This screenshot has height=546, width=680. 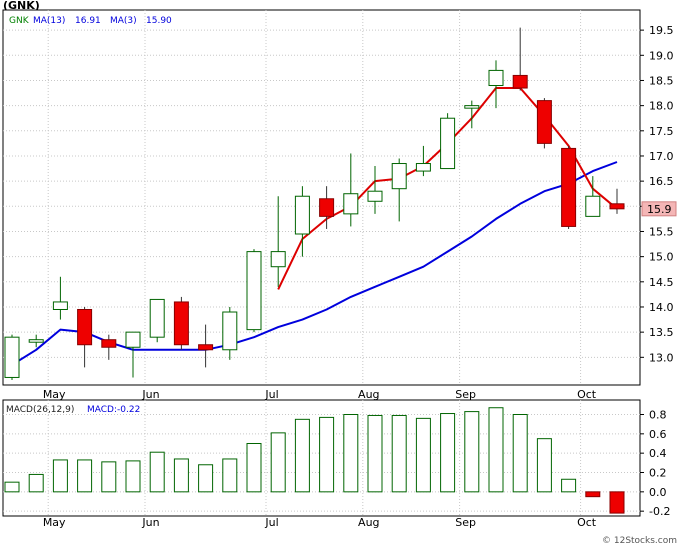 What do you see at coordinates (88, 21) in the screenshot?
I see `ma13-legend-value: 16.91` at bounding box center [88, 21].